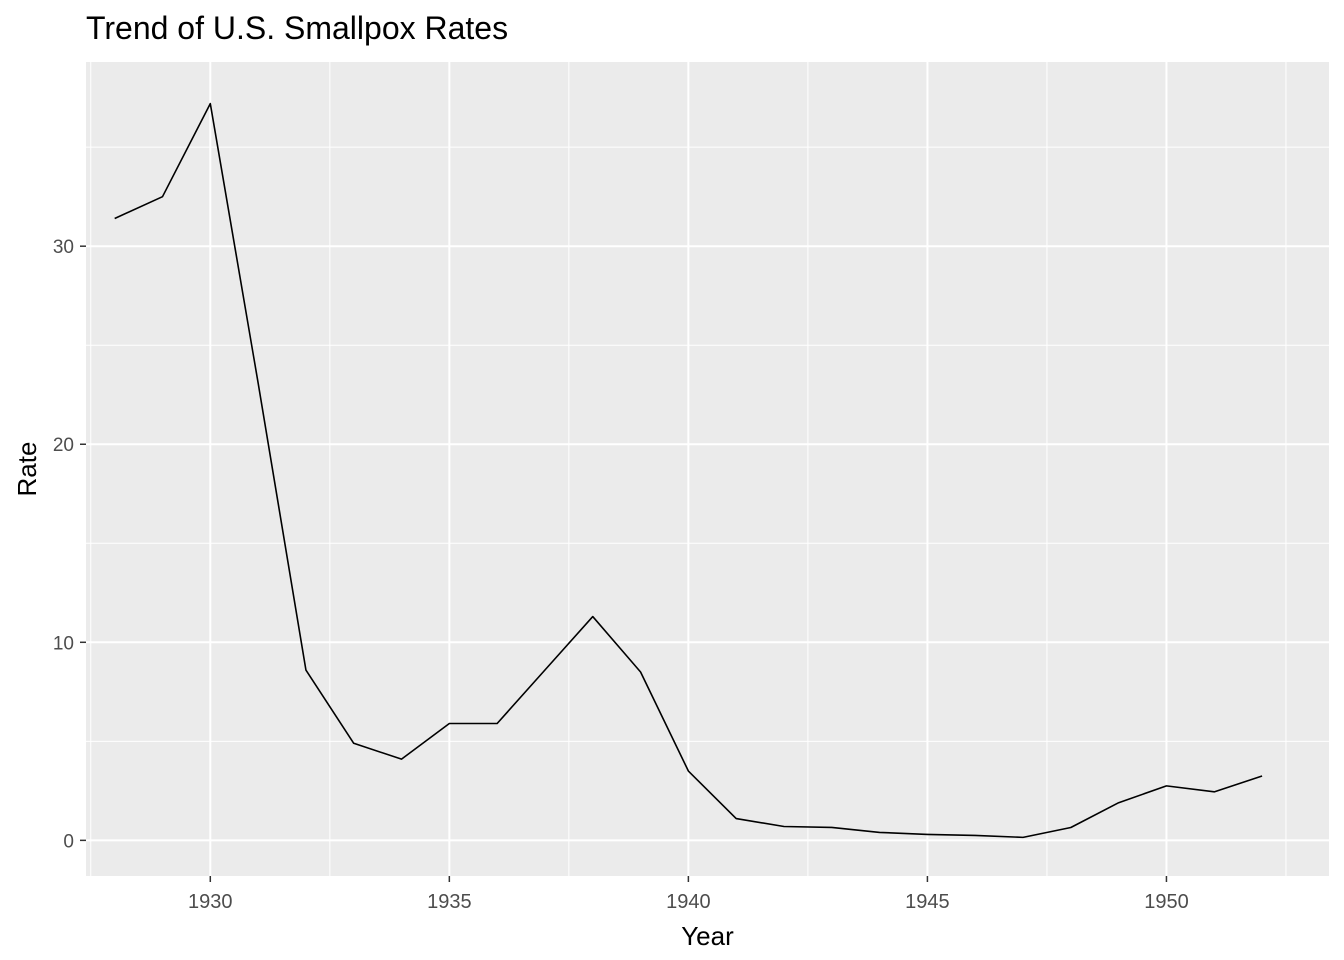  What do you see at coordinates (1166, 902) in the screenshot?
I see `x-tick-label: 1950` at bounding box center [1166, 902].